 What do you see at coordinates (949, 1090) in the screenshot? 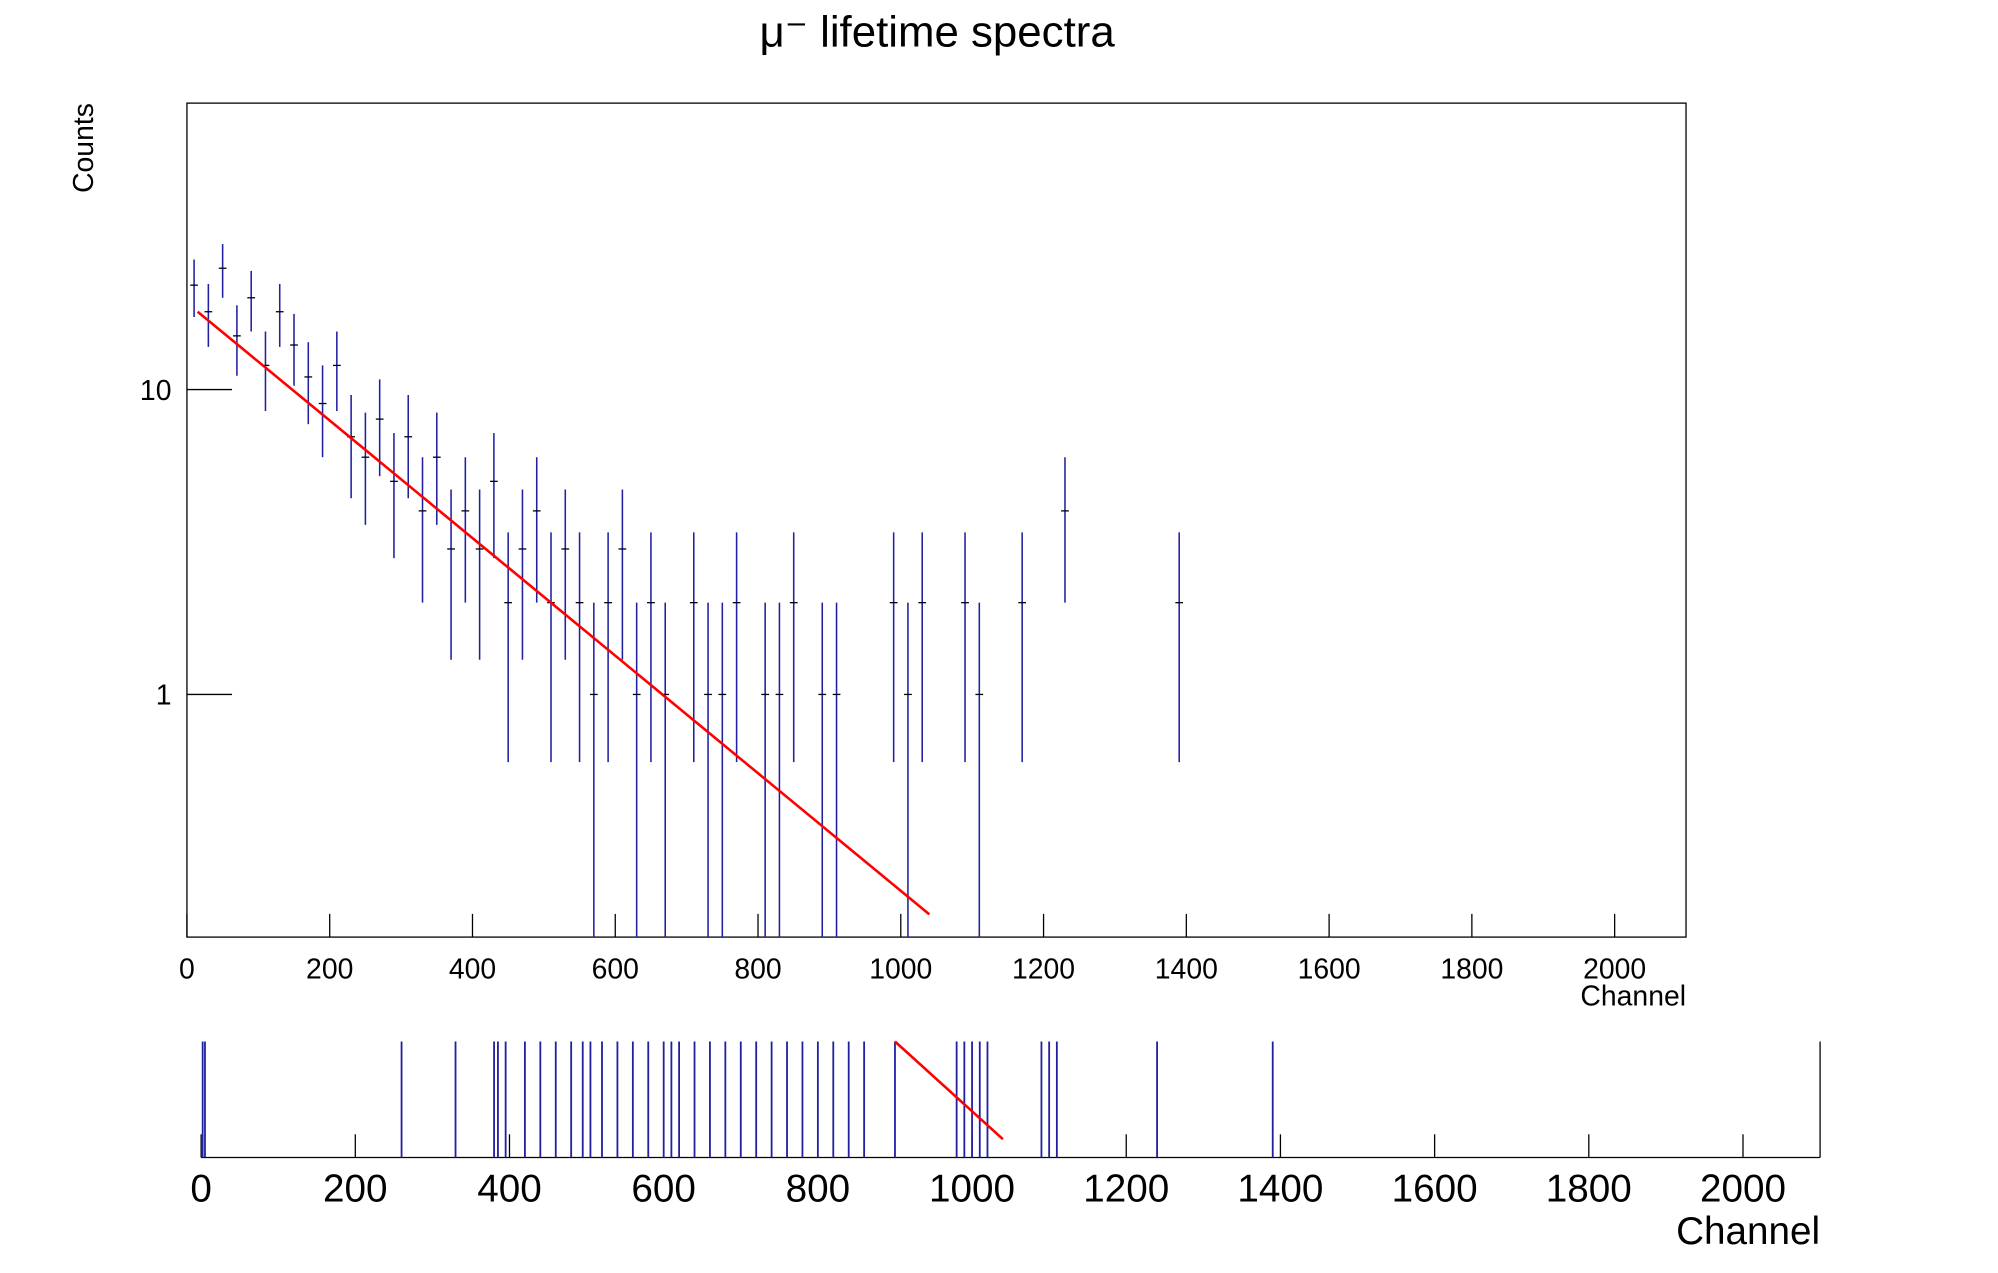
I see `fit-line` at bounding box center [949, 1090].